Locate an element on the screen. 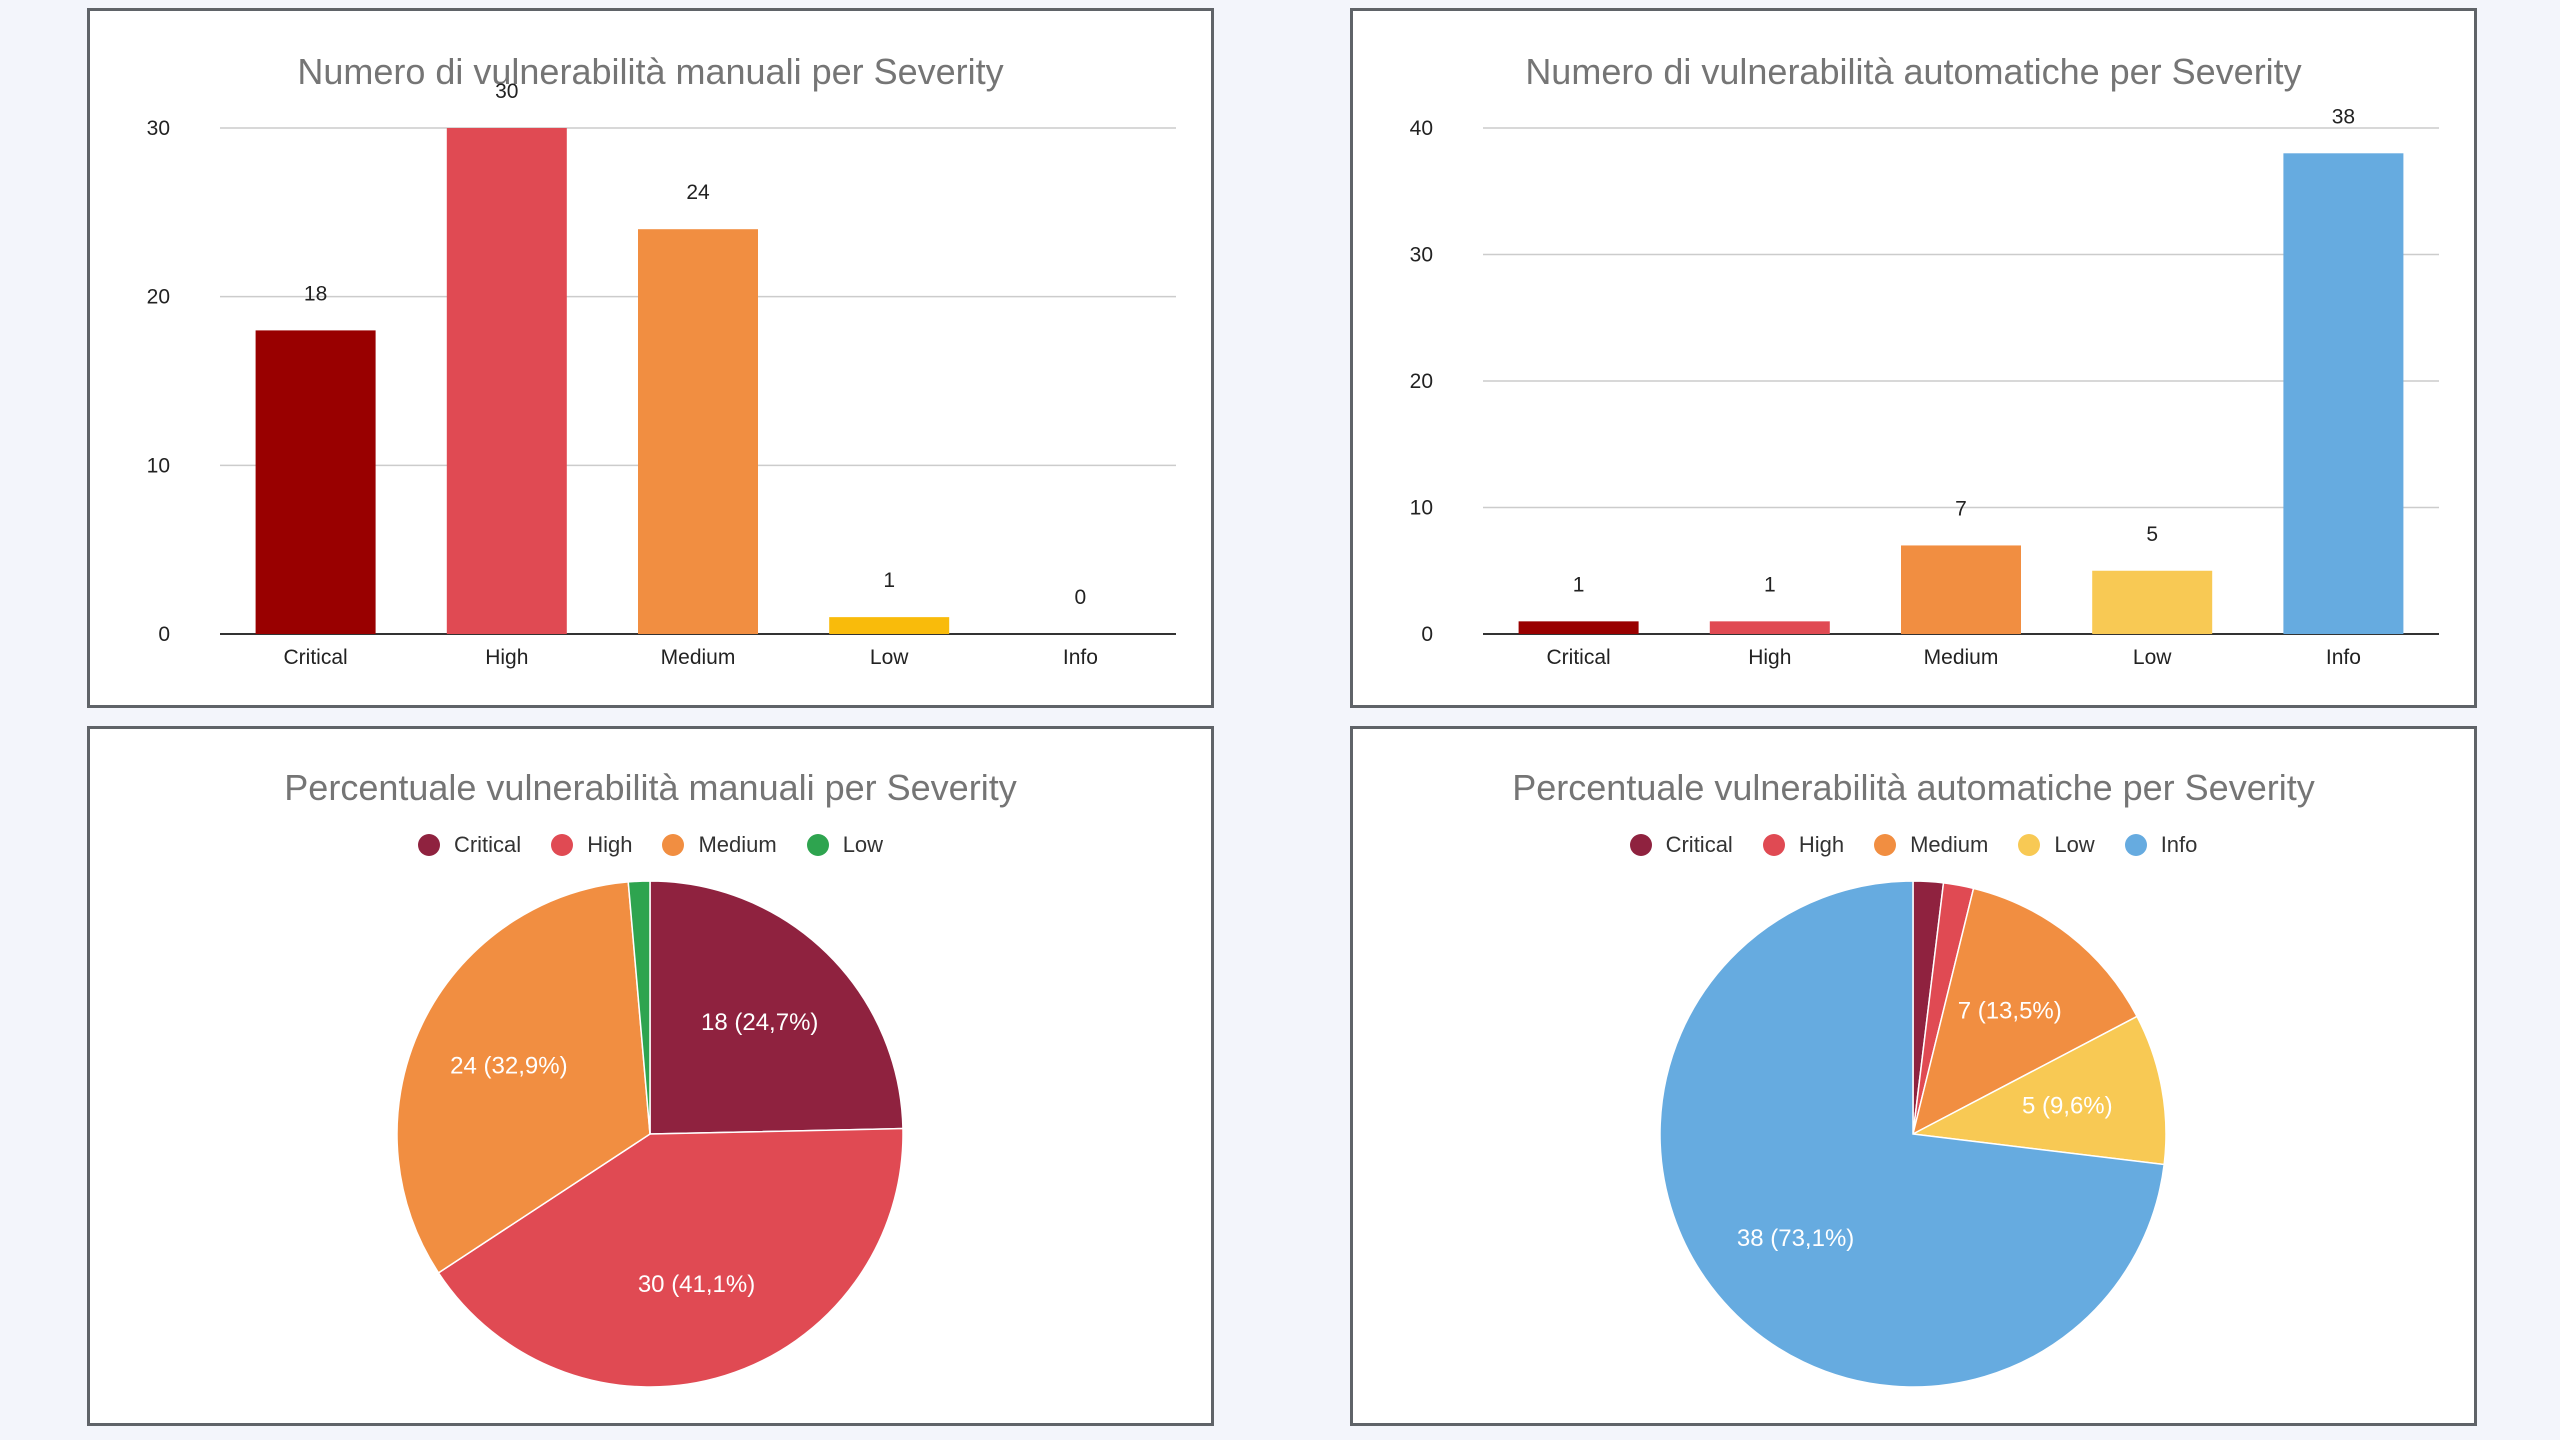  data-label: 38 is located at coordinates (2343, 116).